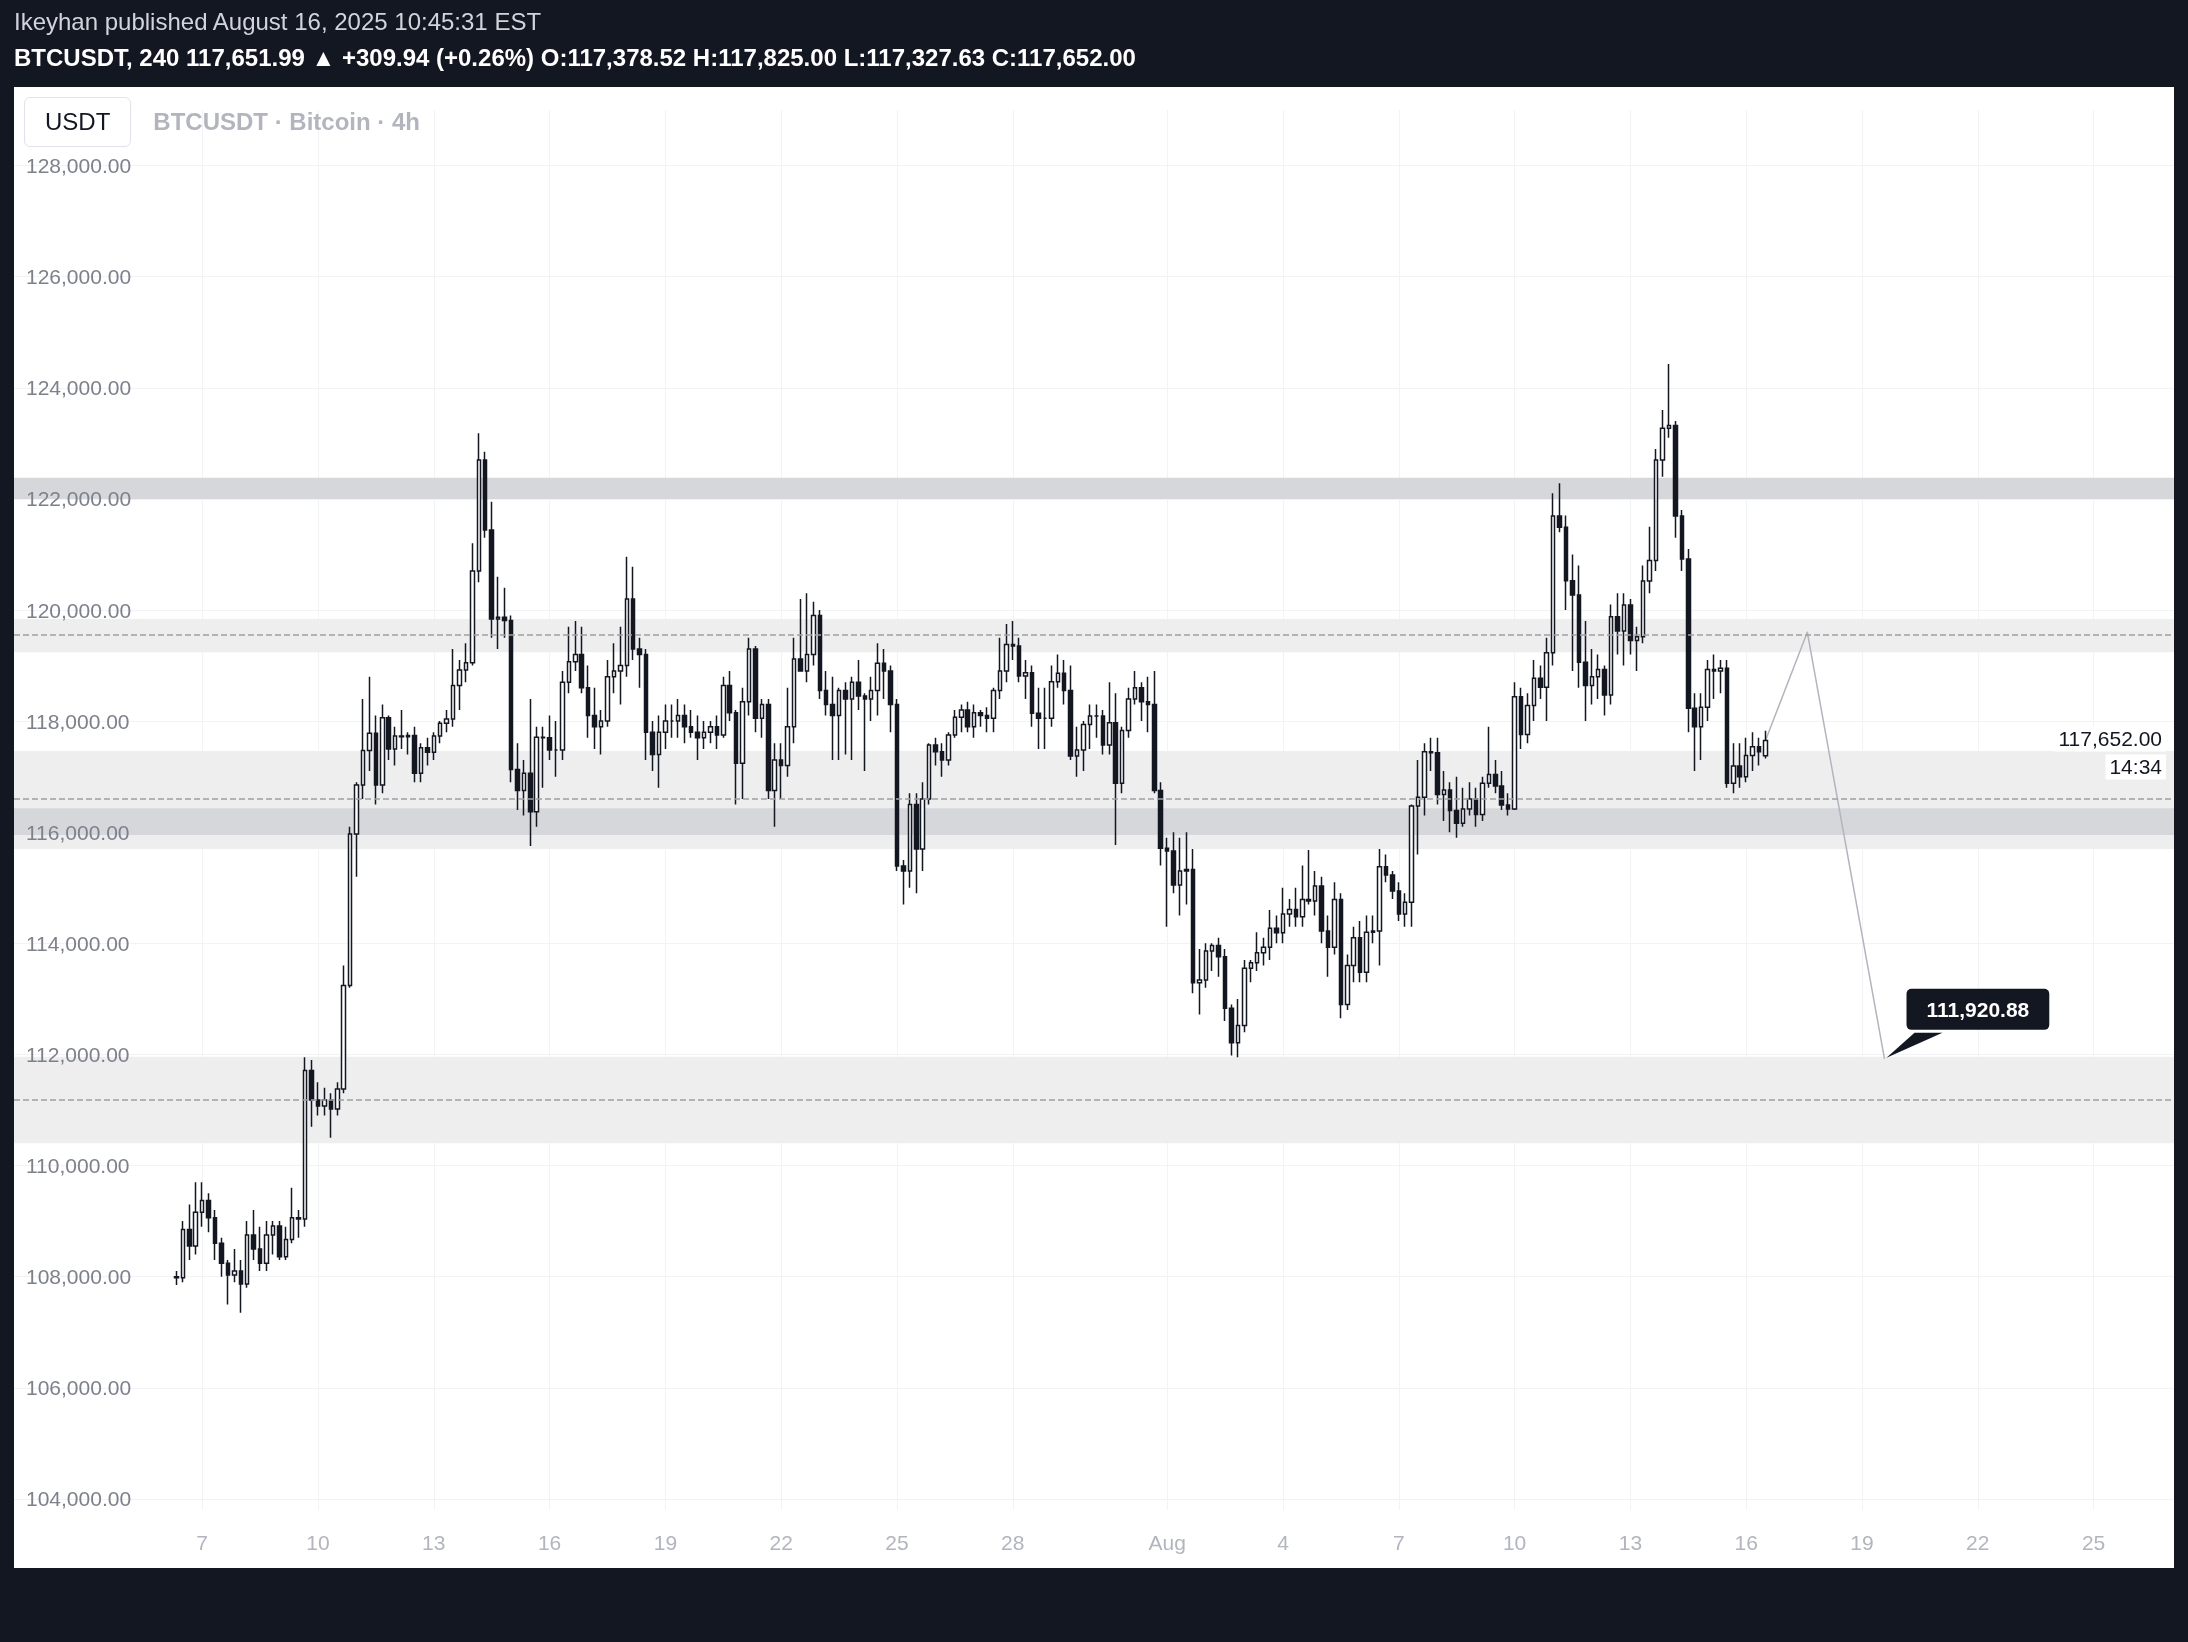 The width and height of the screenshot is (2188, 1642). Describe the element at coordinates (2136, 767) in the screenshot. I see `annotation: 14:34` at that location.